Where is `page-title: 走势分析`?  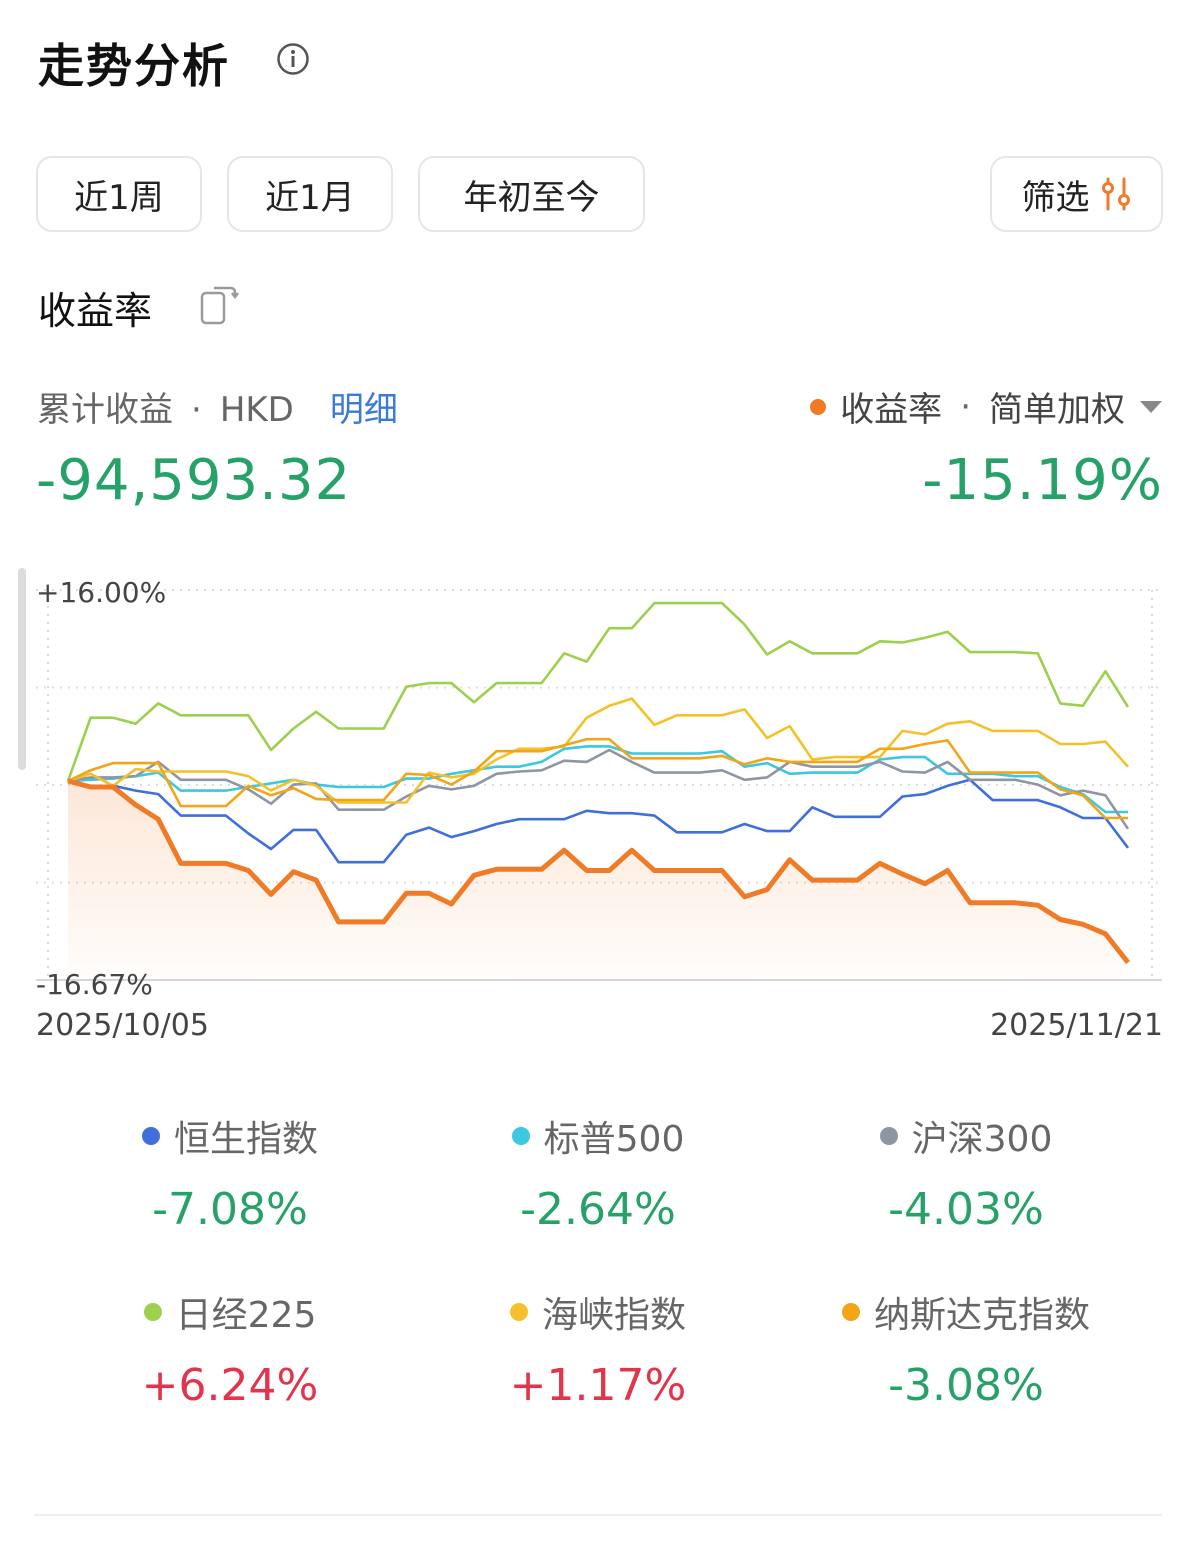 page-title: 走势分析 is located at coordinates (134, 66).